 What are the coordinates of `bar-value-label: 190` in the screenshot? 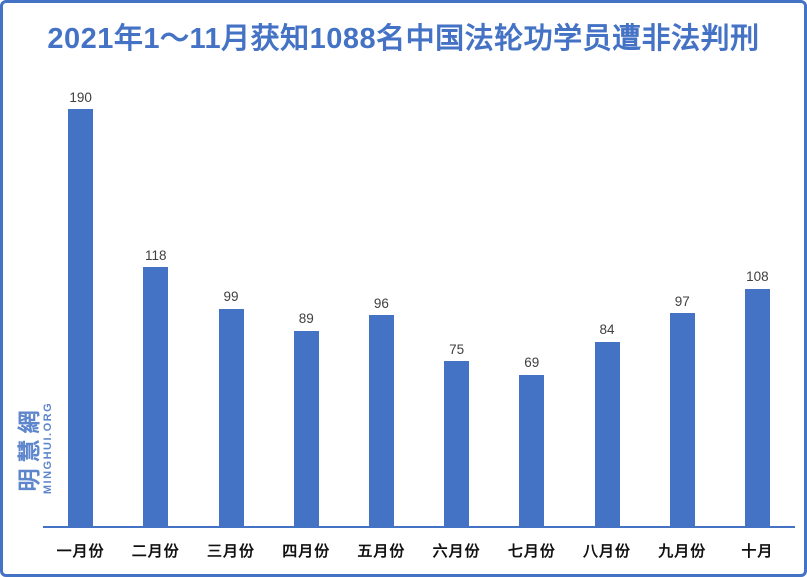 It's located at (80, 97).